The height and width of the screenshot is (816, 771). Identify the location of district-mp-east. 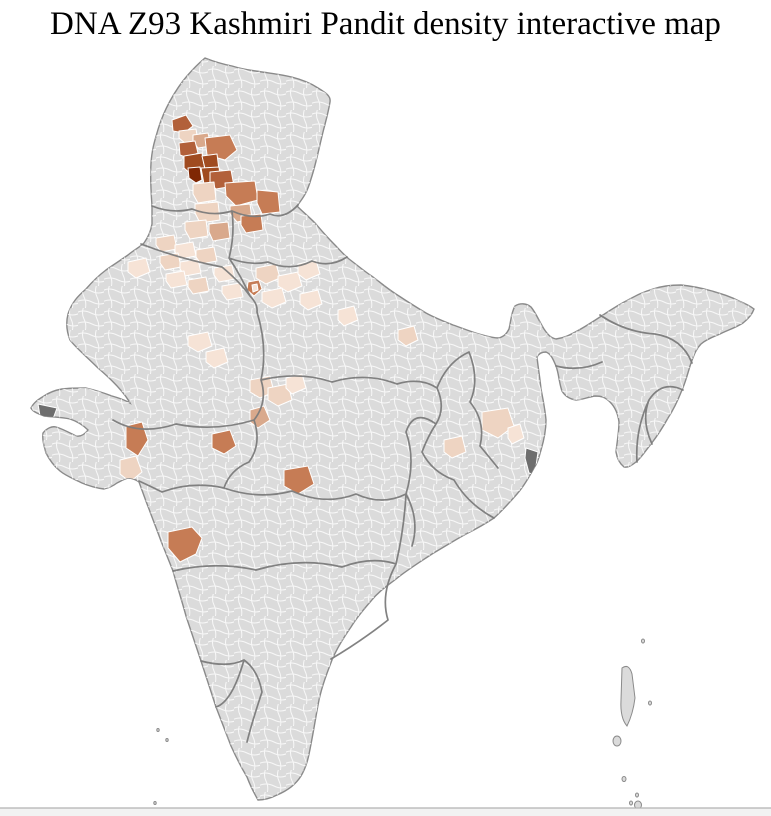
(299, 480).